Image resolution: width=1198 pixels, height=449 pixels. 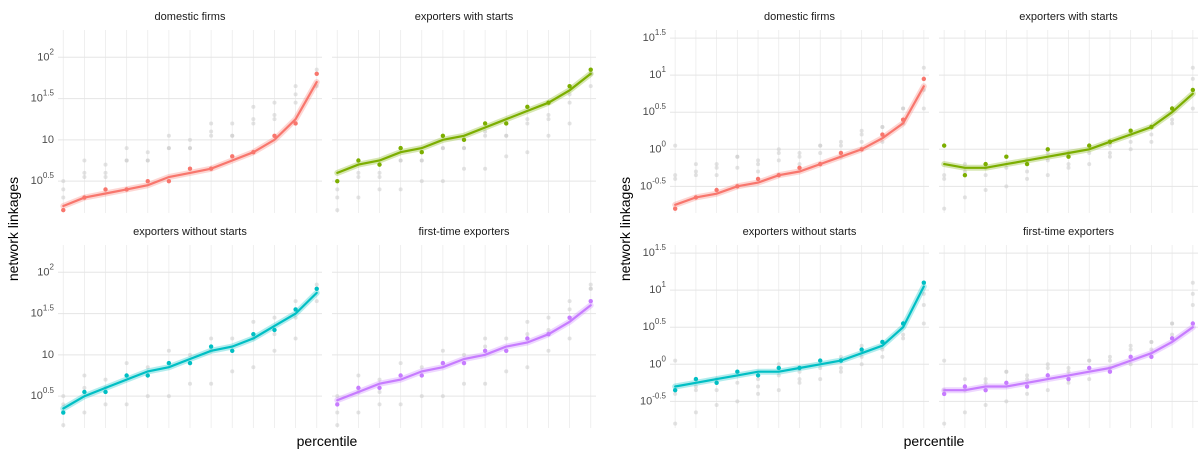 I want to click on panel: first-time exporters, so click(x=464, y=327).